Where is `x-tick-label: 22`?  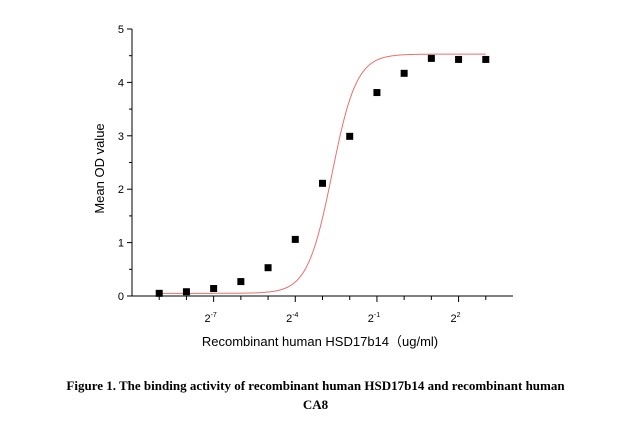
x-tick-label: 22 is located at coordinates (456, 318).